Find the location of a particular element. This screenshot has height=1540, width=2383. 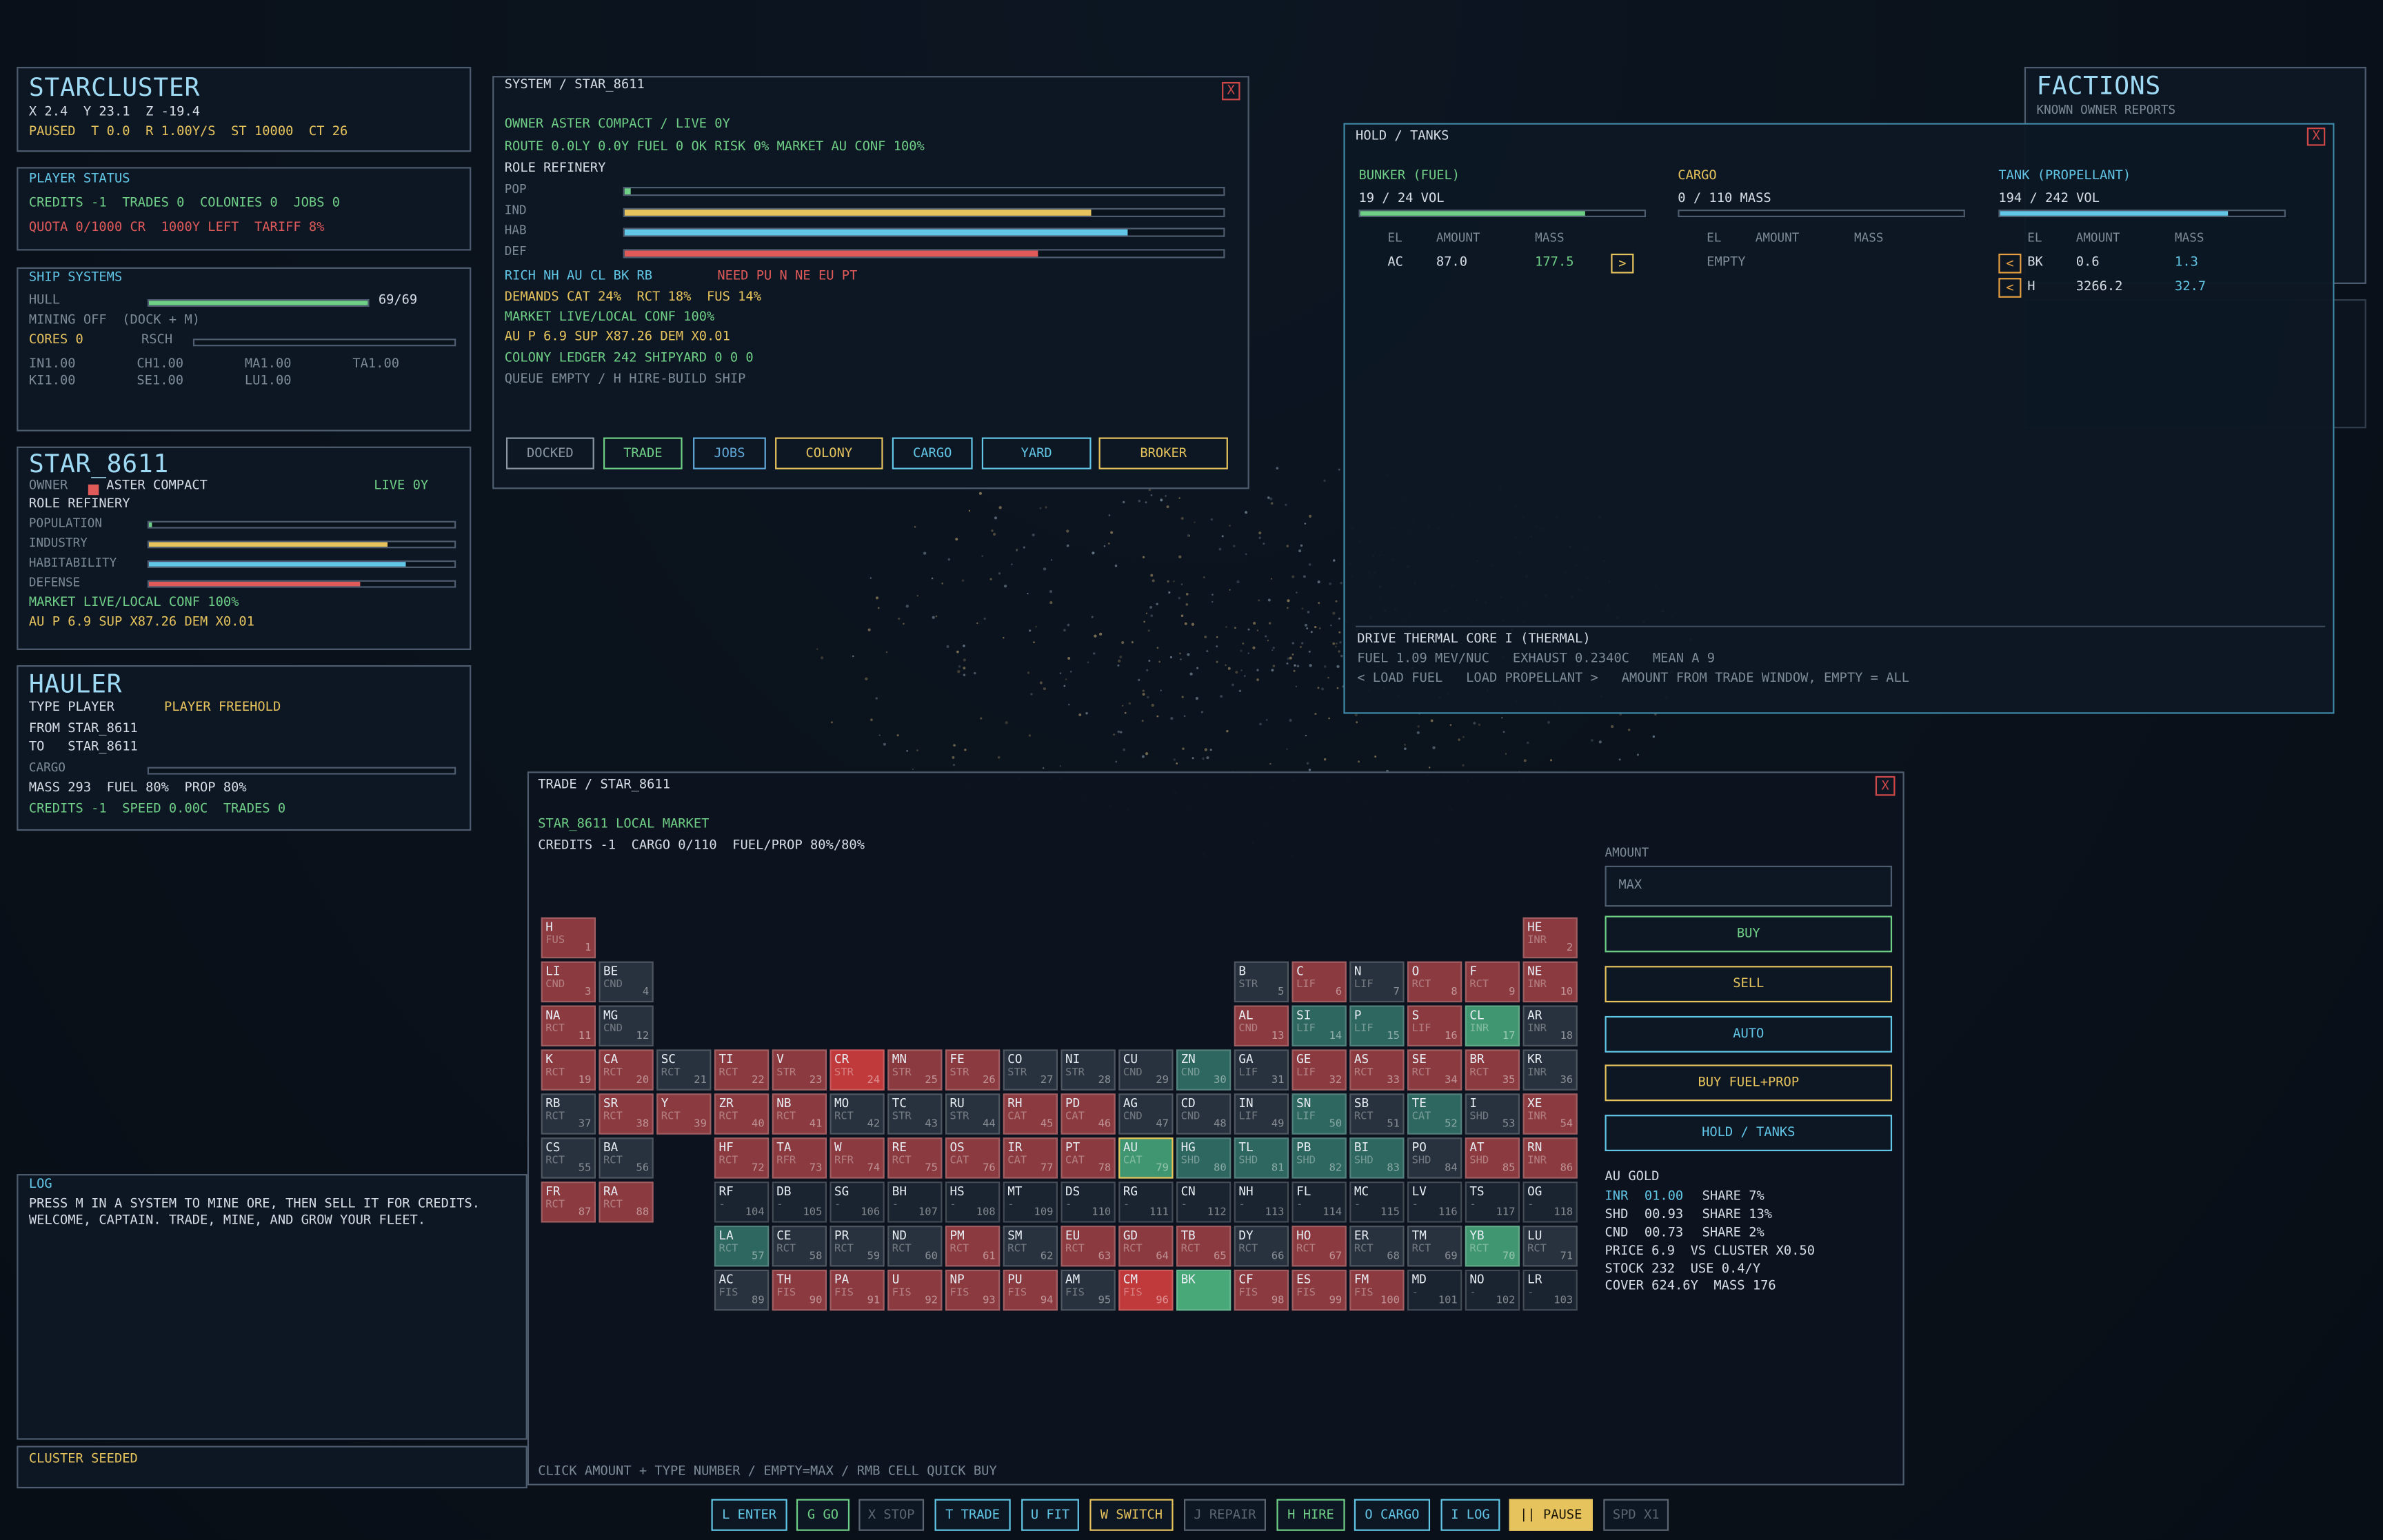

element-cell: PU FIS 94 is located at coordinates (1030, 1290).